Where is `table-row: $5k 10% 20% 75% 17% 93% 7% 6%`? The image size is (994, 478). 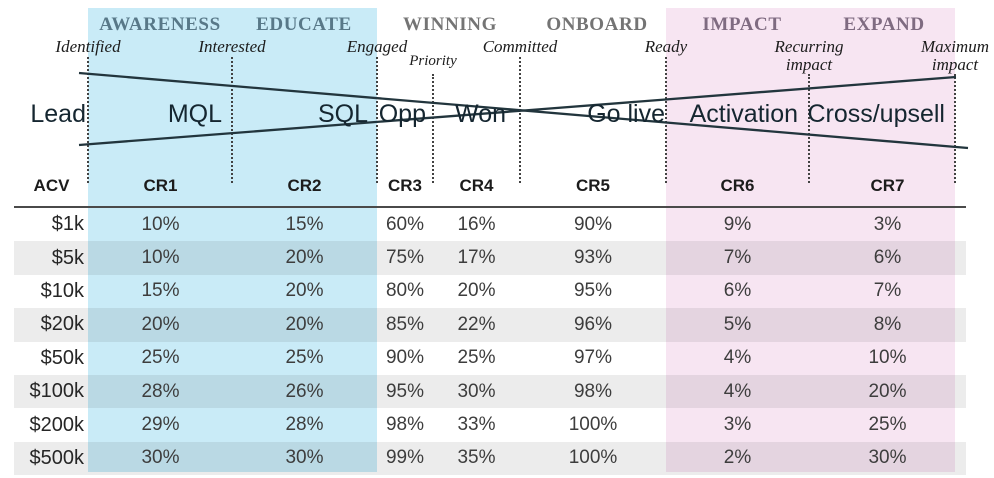
table-row: $5k 10% 20% 75% 17% 93% 7% 6% is located at coordinates (490, 258).